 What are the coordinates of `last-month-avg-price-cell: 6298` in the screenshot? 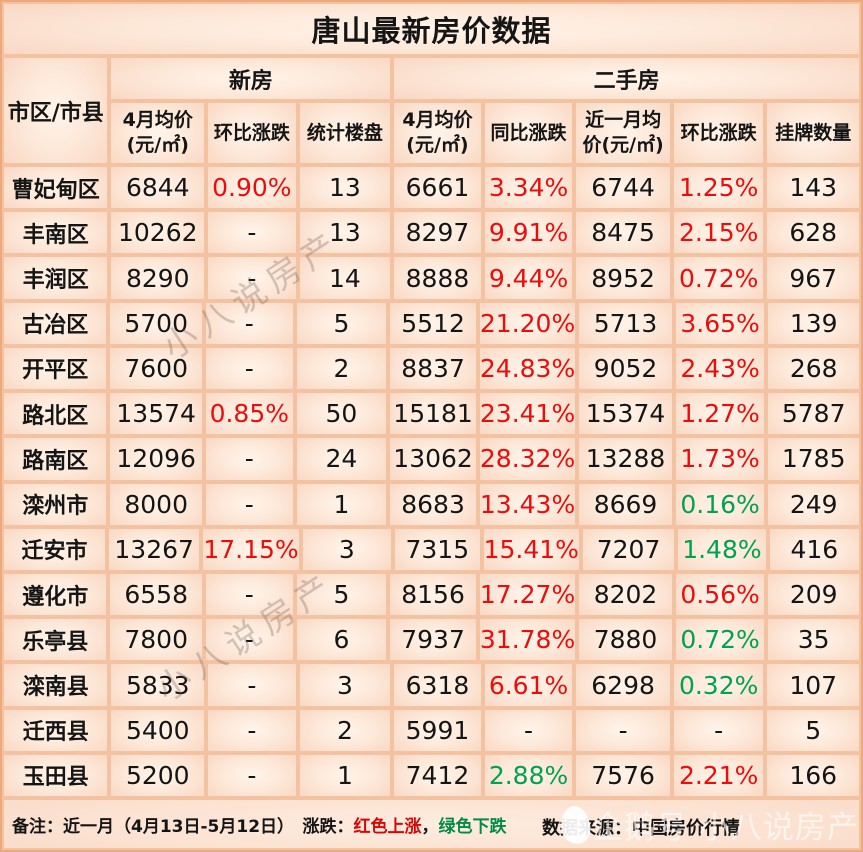 It's located at (623, 685).